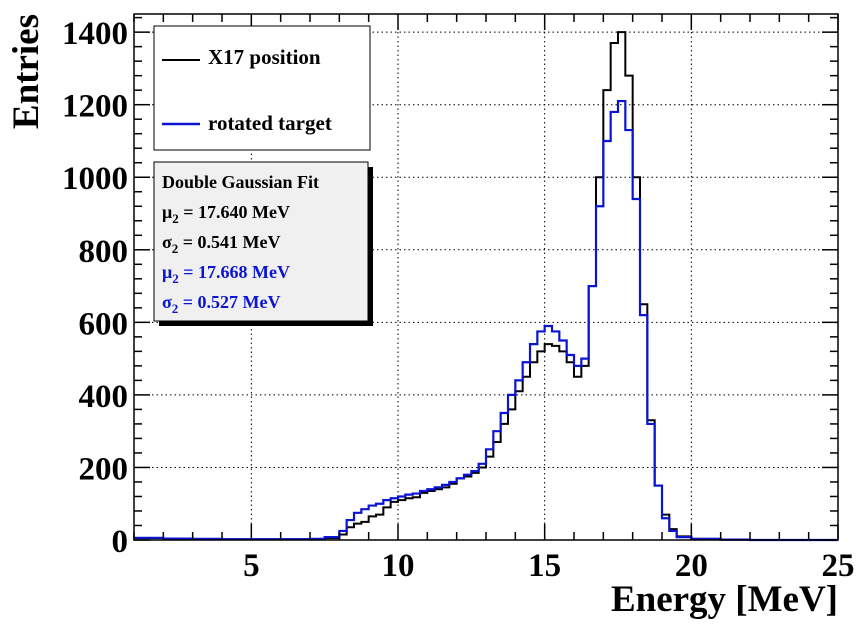  Describe the element at coordinates (95, 34) in the screenshot. I see `y-tick-label: 1400` at that location.